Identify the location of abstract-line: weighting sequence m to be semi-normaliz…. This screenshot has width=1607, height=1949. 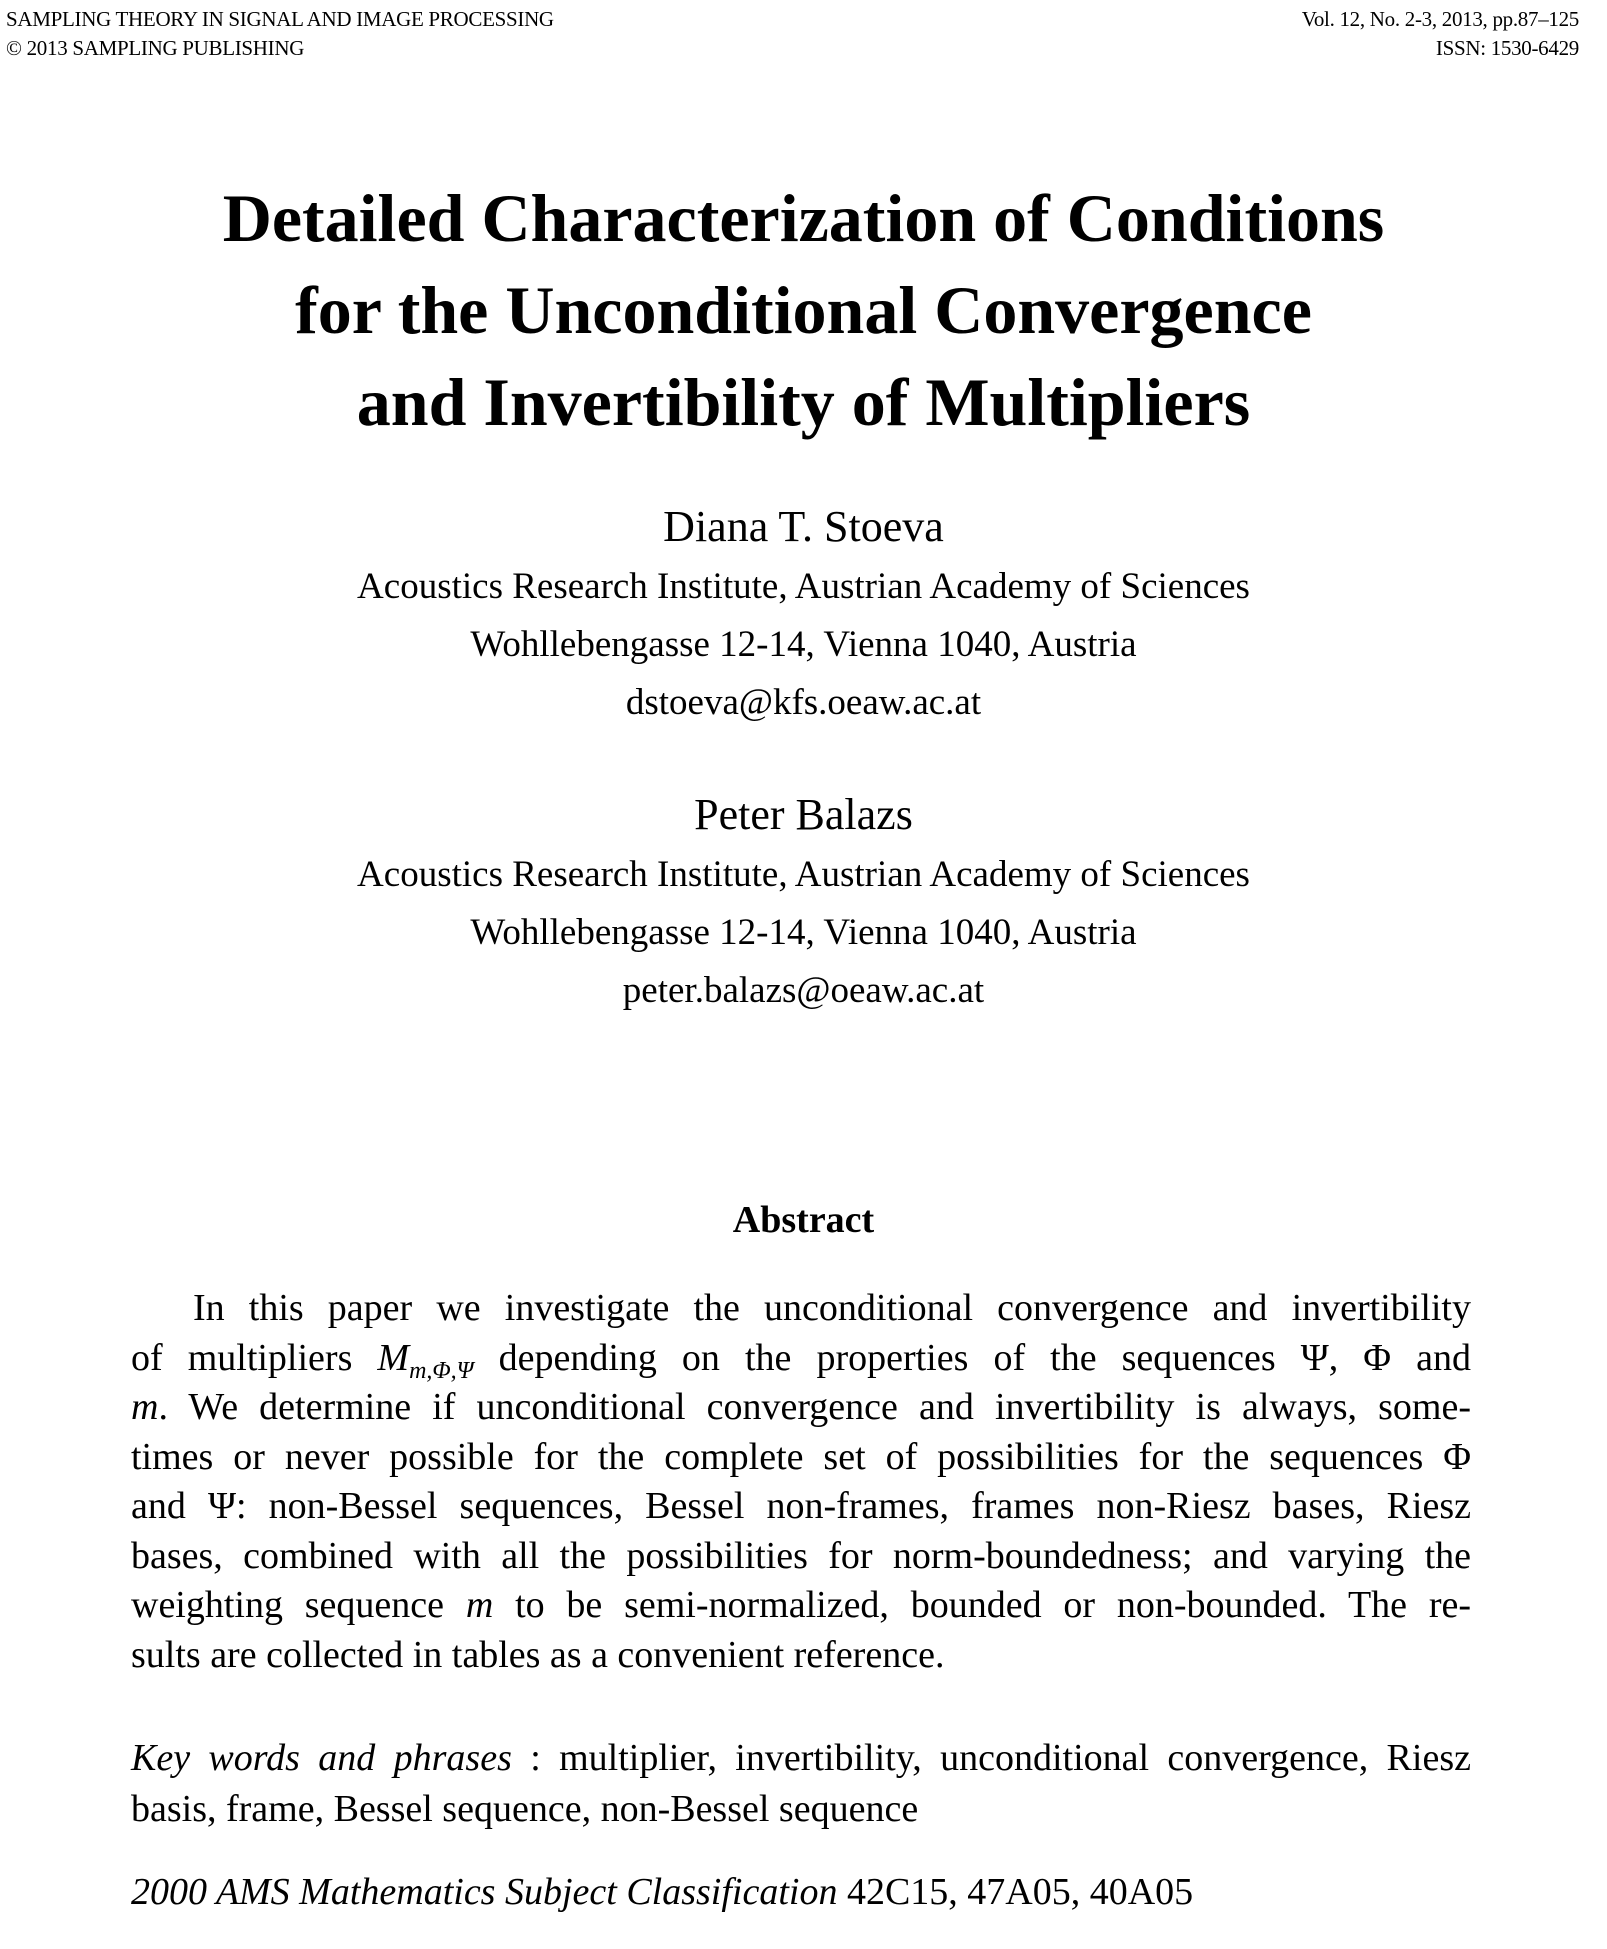
(801, 1606).